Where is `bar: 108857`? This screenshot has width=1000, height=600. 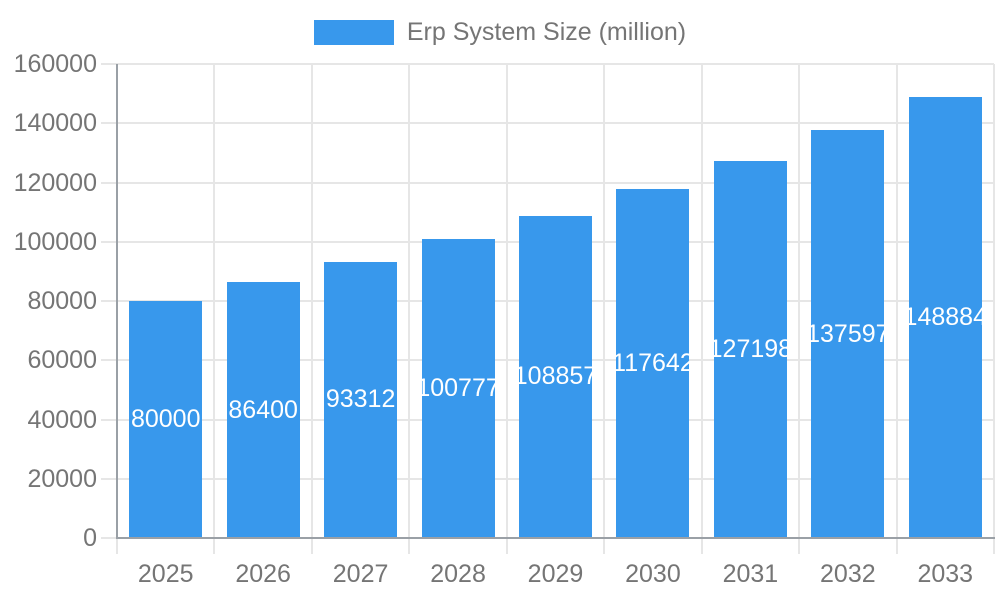
bar: 108857 is located at coordinates (555, 376).